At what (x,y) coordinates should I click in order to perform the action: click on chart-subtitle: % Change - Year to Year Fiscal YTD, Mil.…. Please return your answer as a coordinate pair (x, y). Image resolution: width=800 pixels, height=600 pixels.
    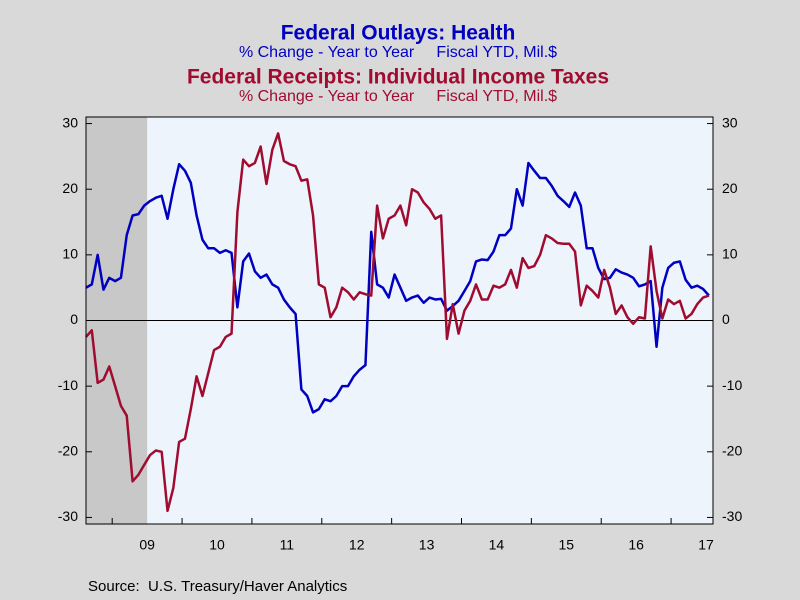
    Looking at the image, I should click on (398, 52).